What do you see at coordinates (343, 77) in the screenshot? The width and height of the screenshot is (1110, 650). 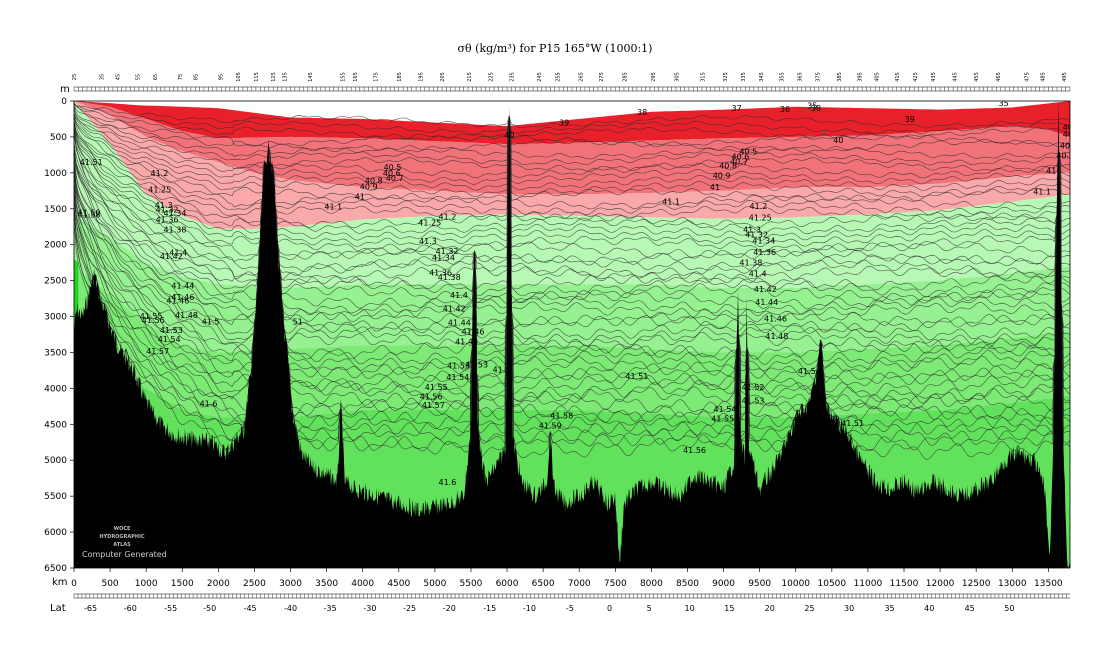 I see `station-number-label: 155` at bounding box center [343, 77].